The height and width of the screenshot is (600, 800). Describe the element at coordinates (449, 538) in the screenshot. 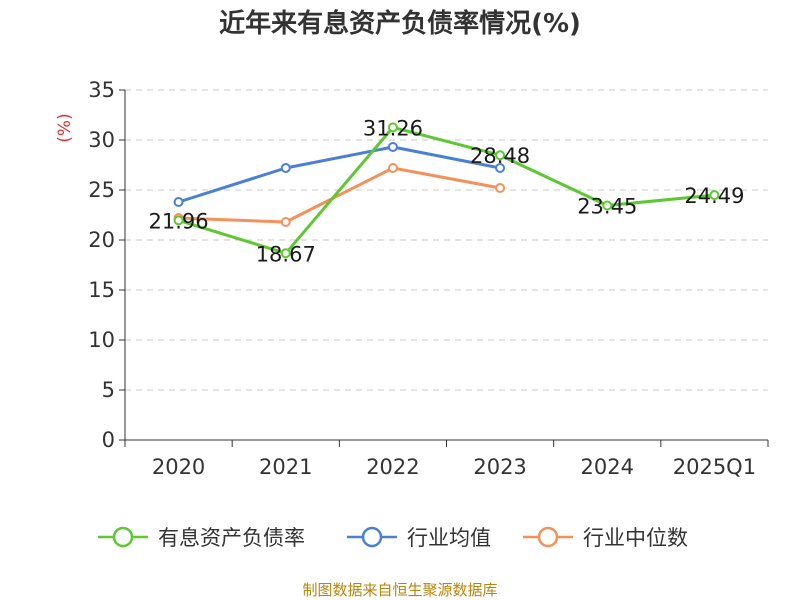

I see `legend-label: 行业均值` at that location.